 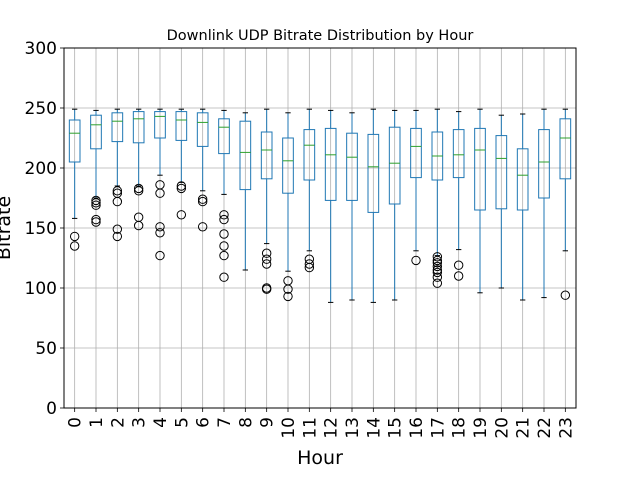 What do you see at coordinates (502, 428) in the screenshot?
I see `x-tick-label: 20` at bounding box center [502, 428].